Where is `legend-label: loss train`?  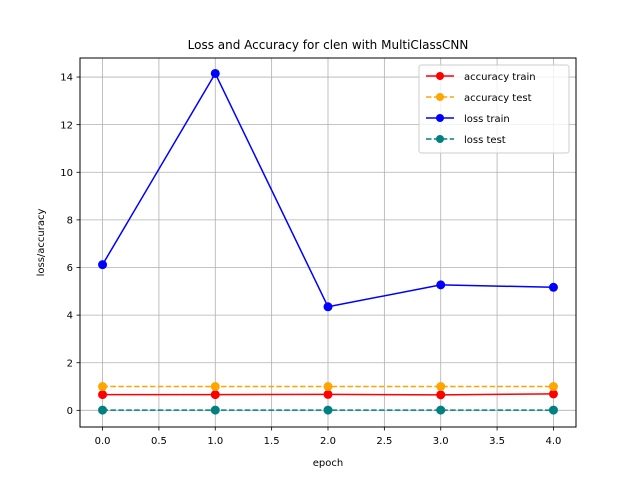 legend-label: loss train is located at coordinates (487, 119).